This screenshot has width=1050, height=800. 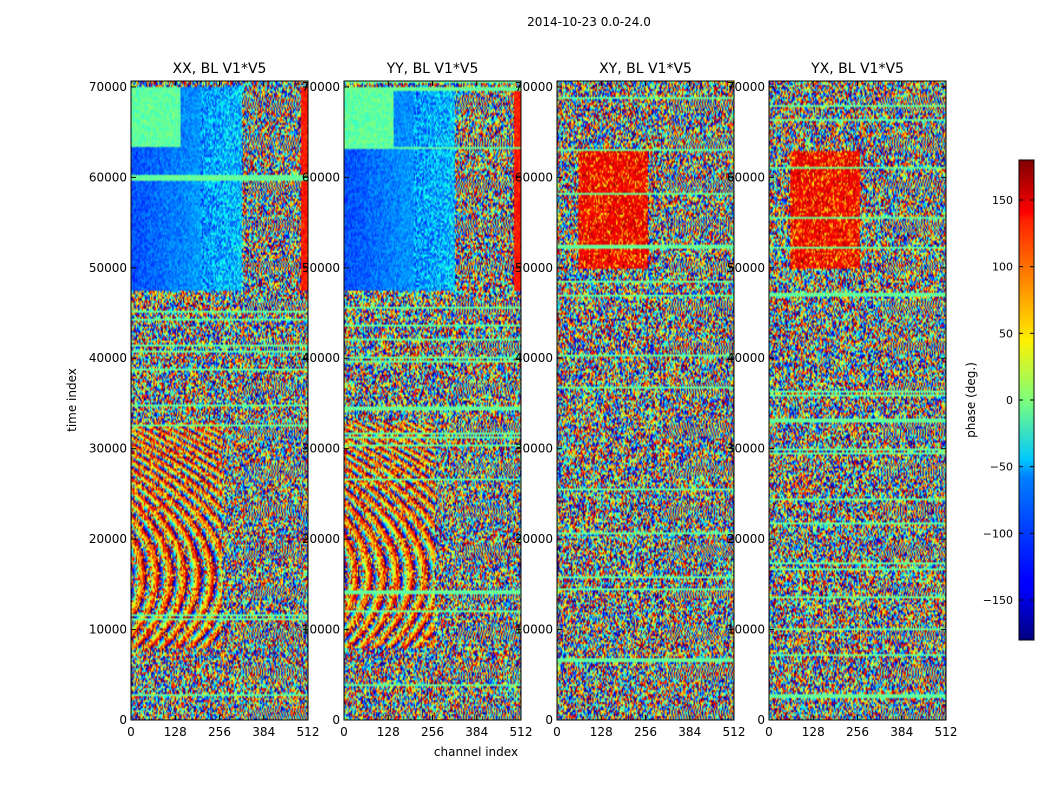 I want to click on panel-title: XX, BL V1*V5, so click(x=220, y=69).